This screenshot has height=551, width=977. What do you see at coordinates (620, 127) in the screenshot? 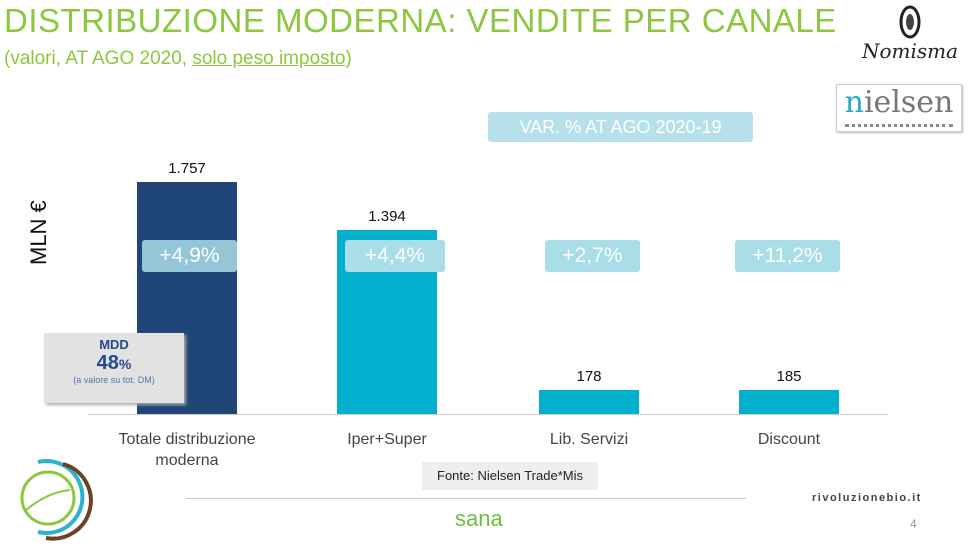
I see `variation-title: VAR. % AT AGO 2020-19` at bounding box center [620, 127].